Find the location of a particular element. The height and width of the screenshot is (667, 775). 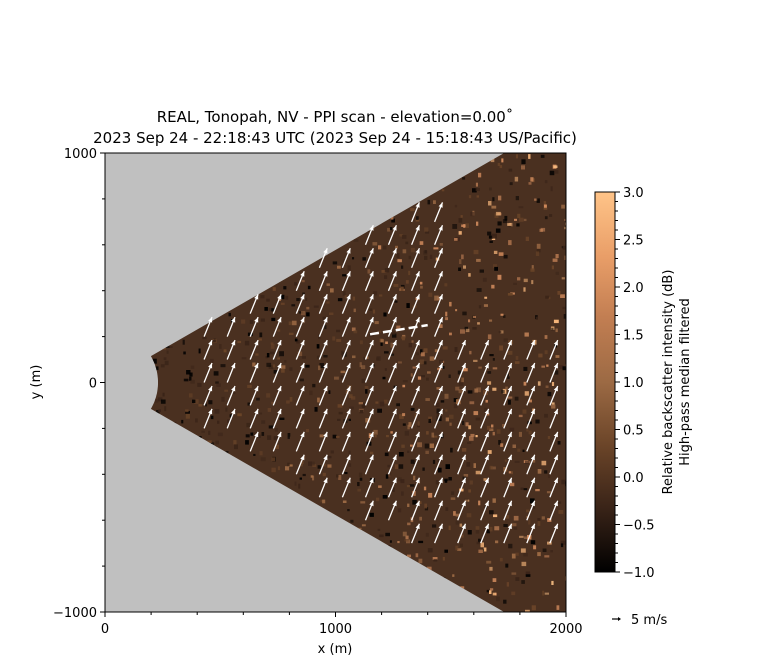

colorbar-tick-label: 1.0 is located at coordinates (633, 383).